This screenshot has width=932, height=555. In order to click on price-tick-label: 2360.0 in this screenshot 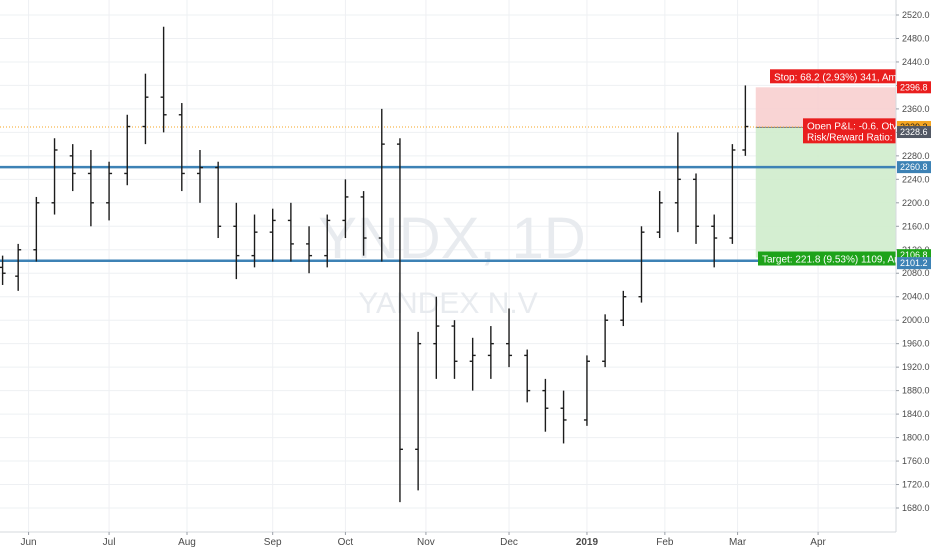, I will do `click(916, 109)`.